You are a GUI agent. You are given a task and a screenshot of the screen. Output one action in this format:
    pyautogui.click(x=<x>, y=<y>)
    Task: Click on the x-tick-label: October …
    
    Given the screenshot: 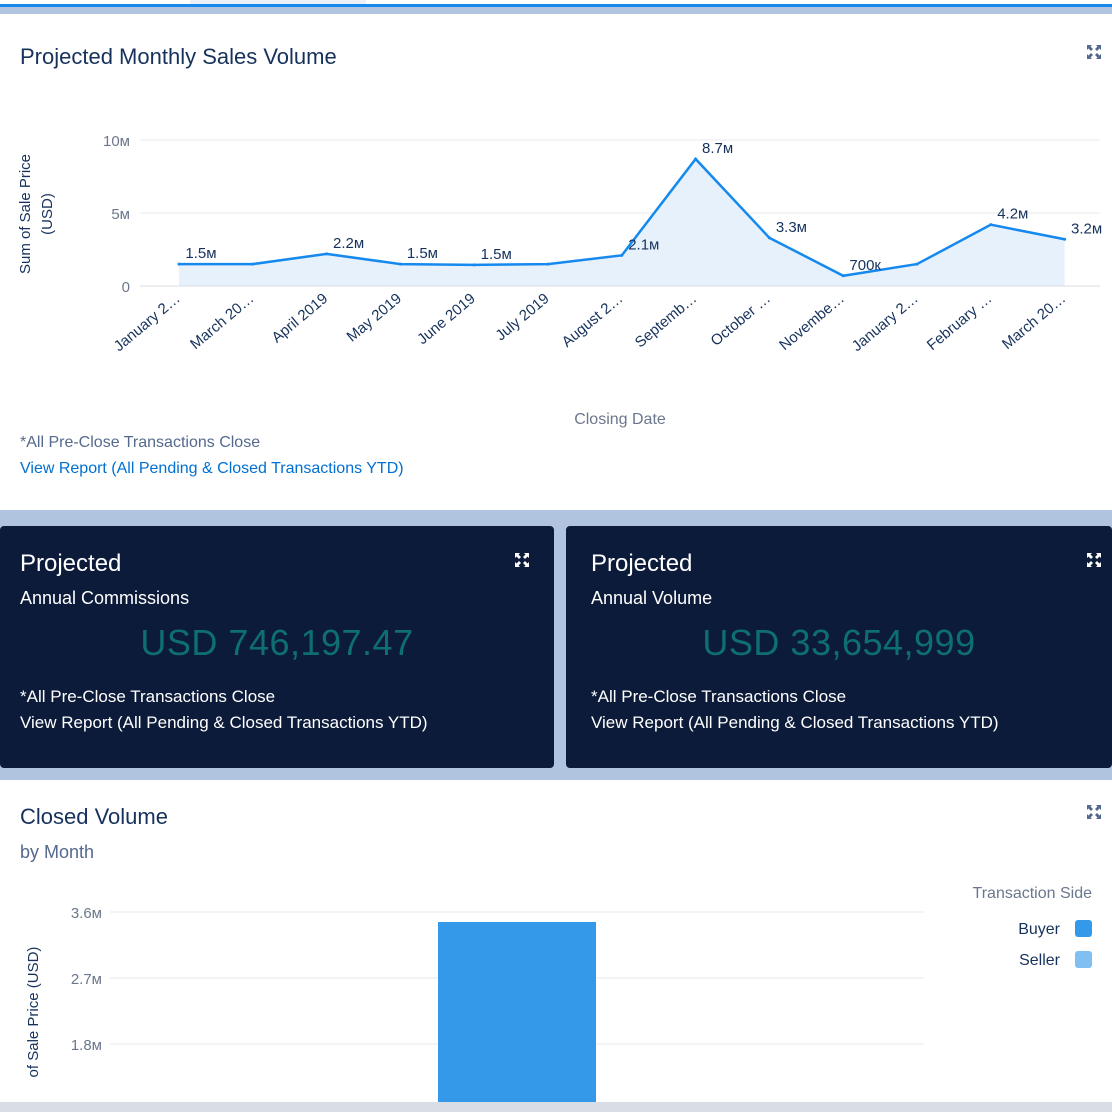 What is the action you would take?
    pyautogui.click(x=740, y=320)
    